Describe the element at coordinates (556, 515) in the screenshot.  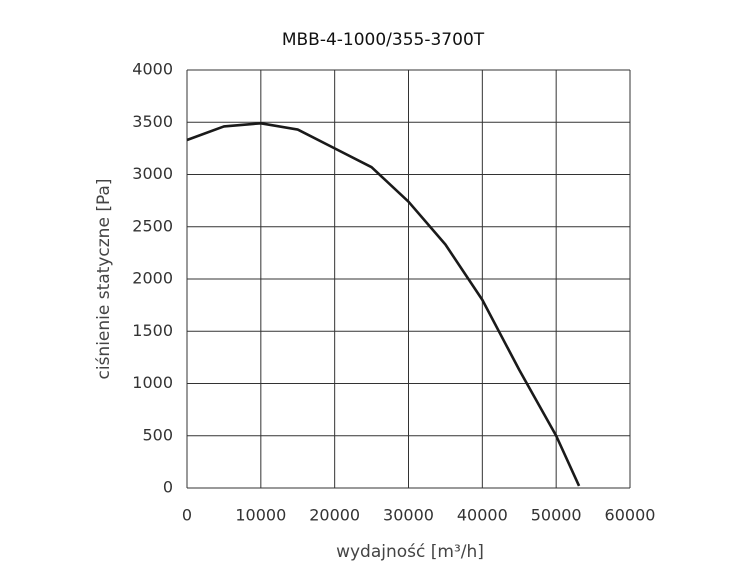
I see `x-tick-label: 50000` at that location.